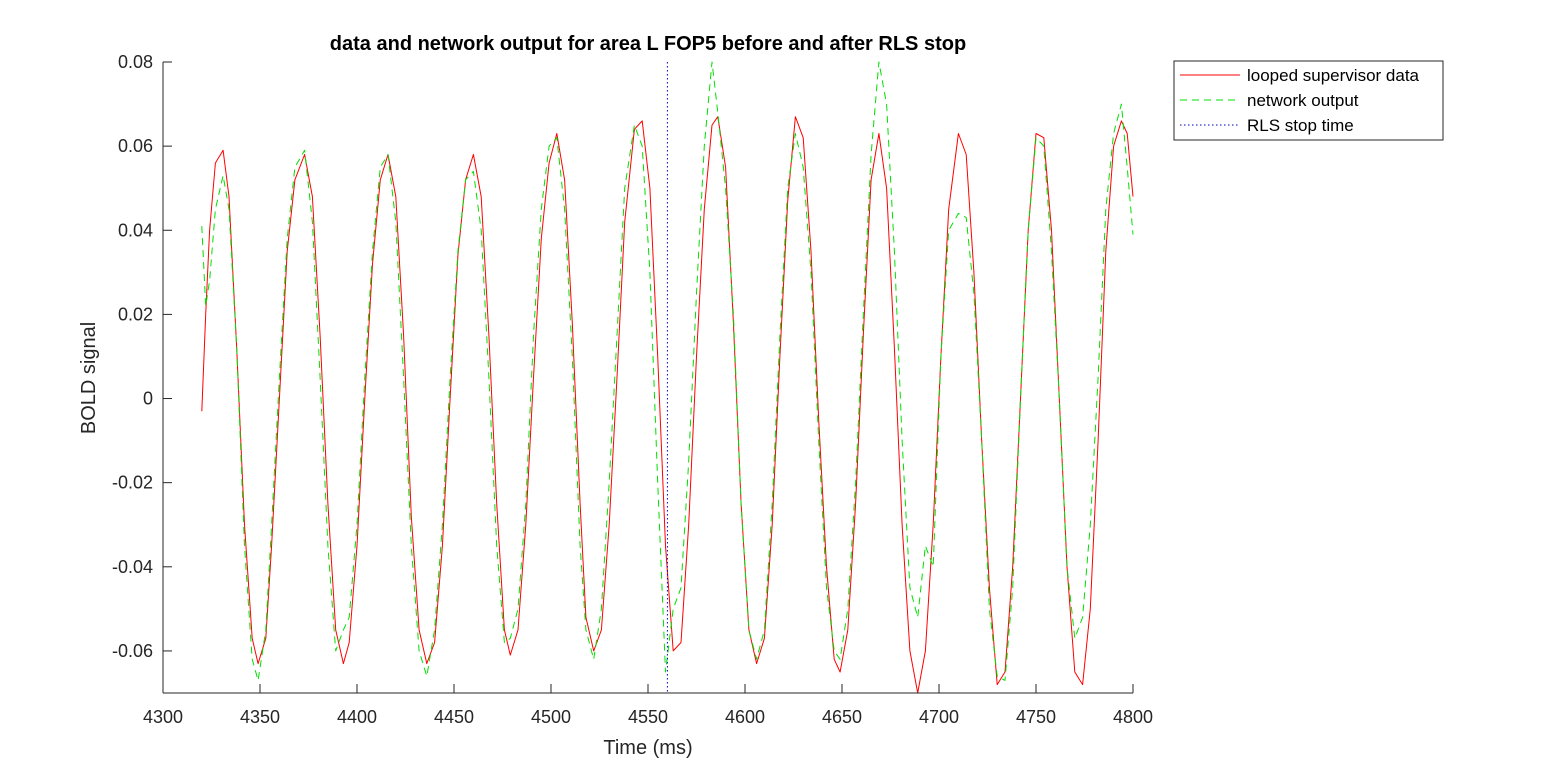 The image size is (1563, 781). Describe the element at coordinates (132, 651) in the screenshot. I see `y-tick-label: -0.06` at that location.